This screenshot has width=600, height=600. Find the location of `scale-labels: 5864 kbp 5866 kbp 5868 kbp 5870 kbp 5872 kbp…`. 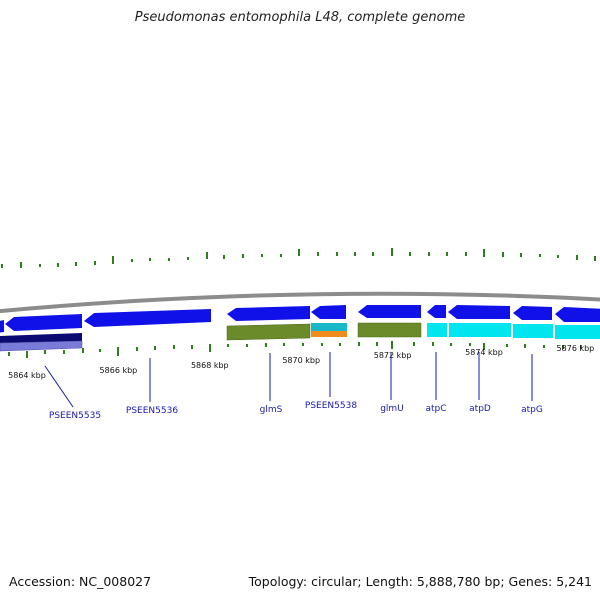

scale-labels: 5864 kbp 5866 kbp 5868 kbp 5870 kbp 5872 kbp… is located at coordinates (301, 362).